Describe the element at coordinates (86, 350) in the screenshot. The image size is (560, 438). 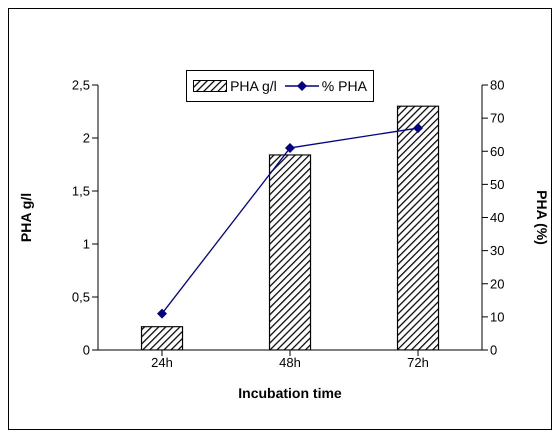
I see `y-tick-label: 0` at that location.